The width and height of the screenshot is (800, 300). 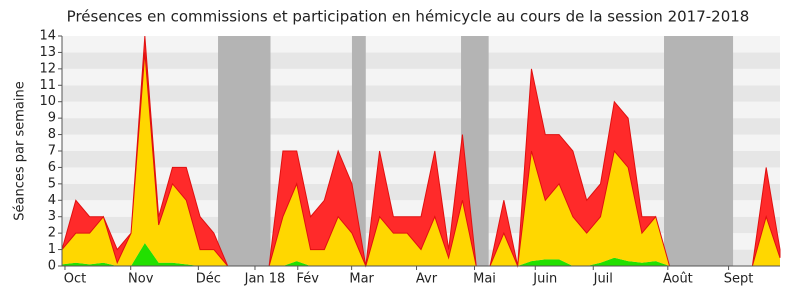 What do you see at coordinates (47, 36) in the screenshot?
I see `y-tick-label: 14` at bounding box center [47, 36].